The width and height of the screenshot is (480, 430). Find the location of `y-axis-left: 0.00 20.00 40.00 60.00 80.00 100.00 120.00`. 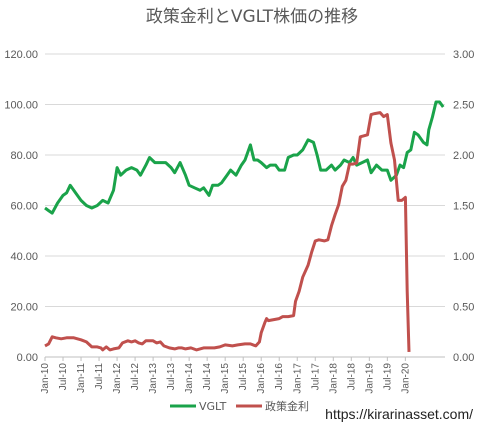

y-axis-left: 0.00 20.00 40.00 60.00 80.00 100.00 120.00 is located at coordinates (21, 206).